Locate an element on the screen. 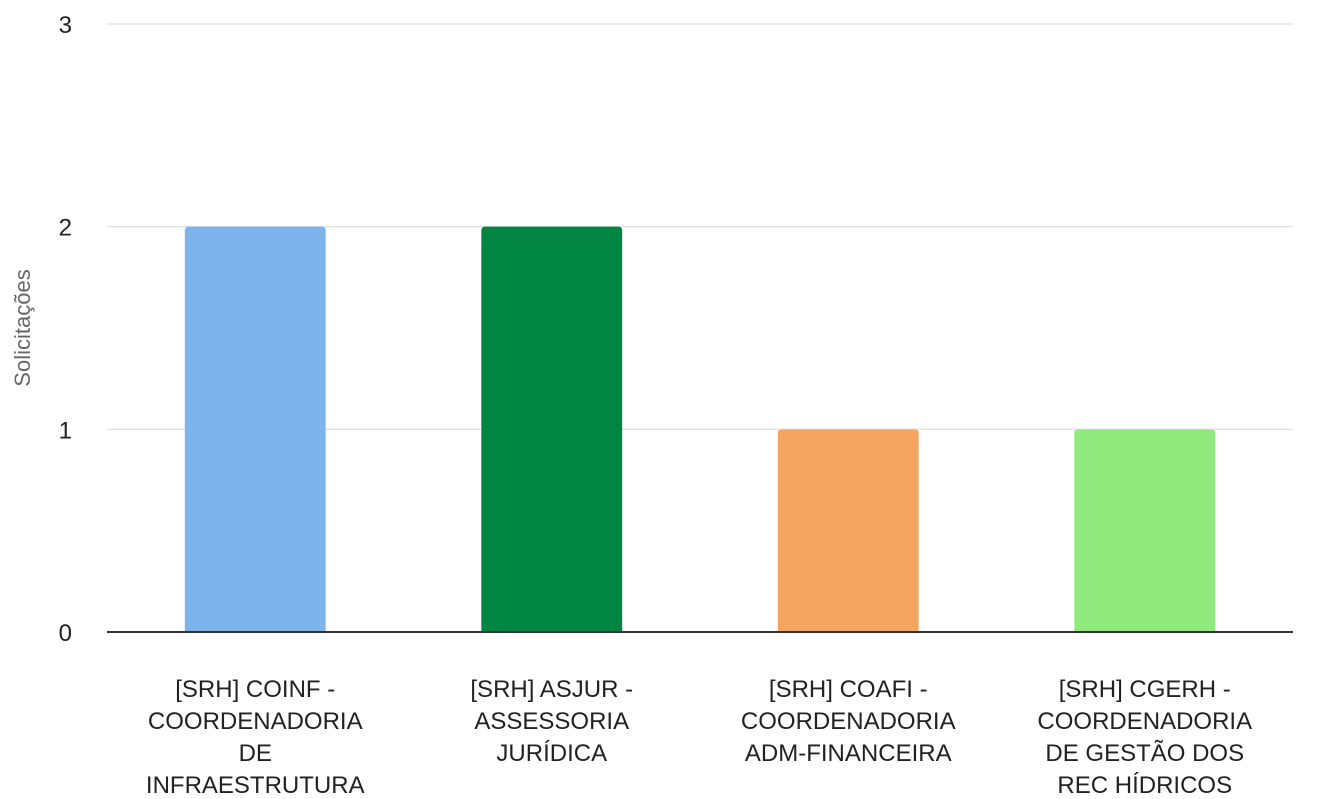  y-tick-label: 3 is located at coordinates (65, 25).